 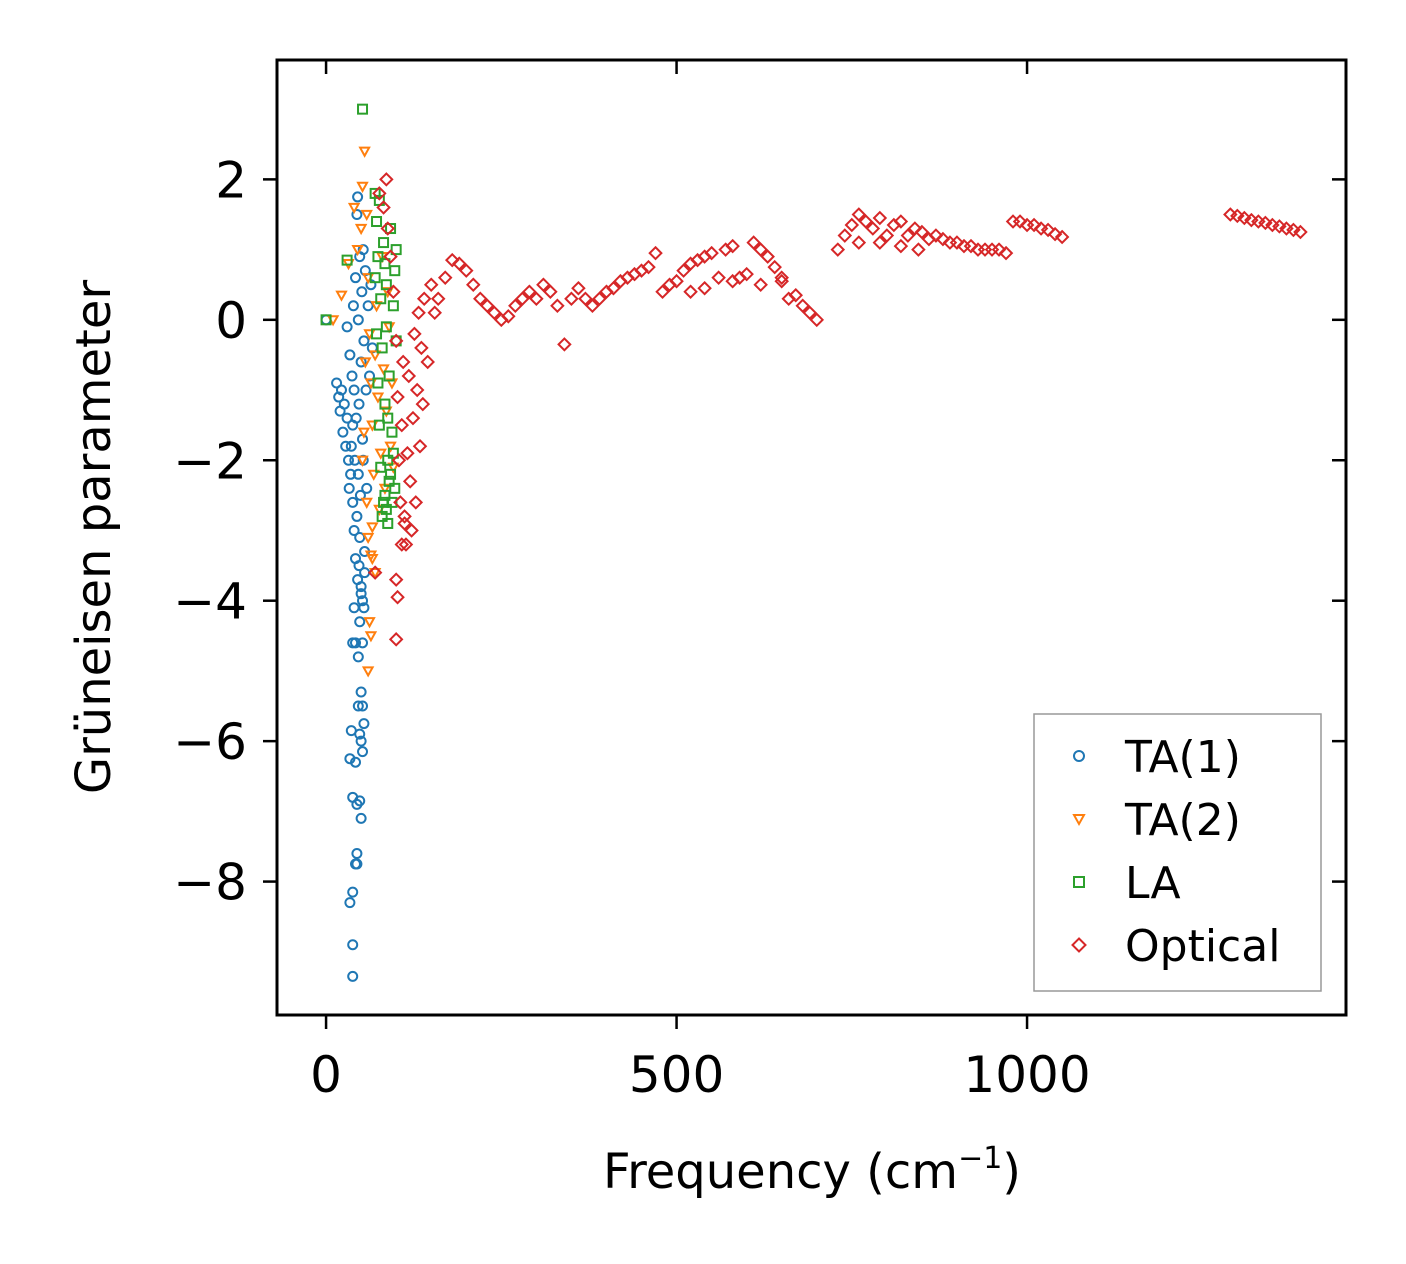 What do you see at coordinates (1175, 852) in the screenshot?
I see `legend-items: TA(1) TA(2) LA Optical` at bounding box center [1175, 852].